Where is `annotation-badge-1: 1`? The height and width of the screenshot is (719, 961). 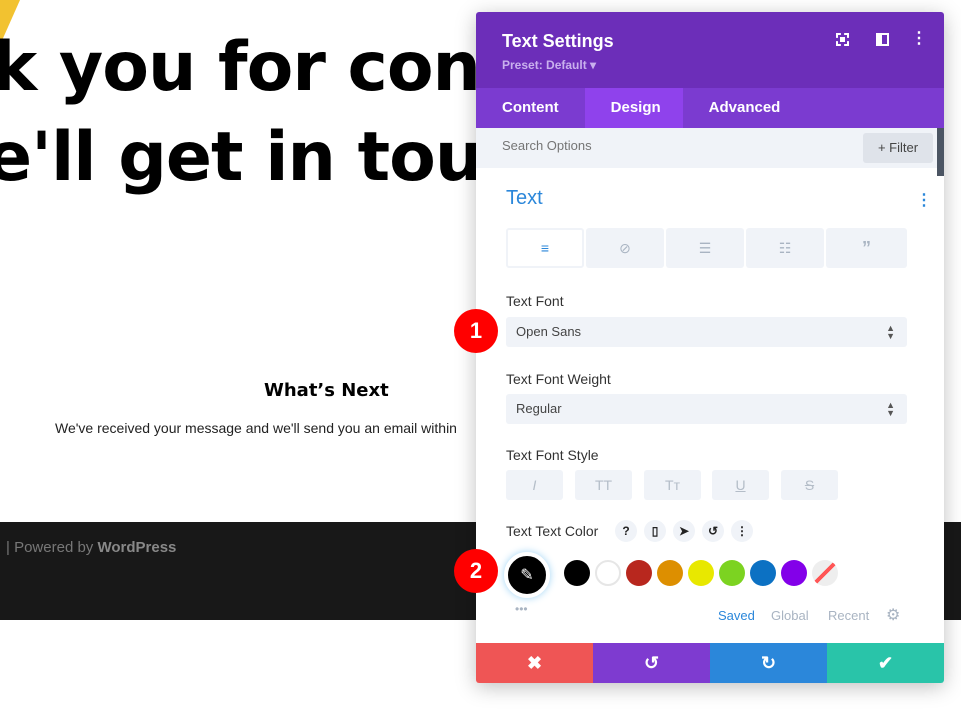 annotation-badge-1: 1 is located at coordinates (476, 331).